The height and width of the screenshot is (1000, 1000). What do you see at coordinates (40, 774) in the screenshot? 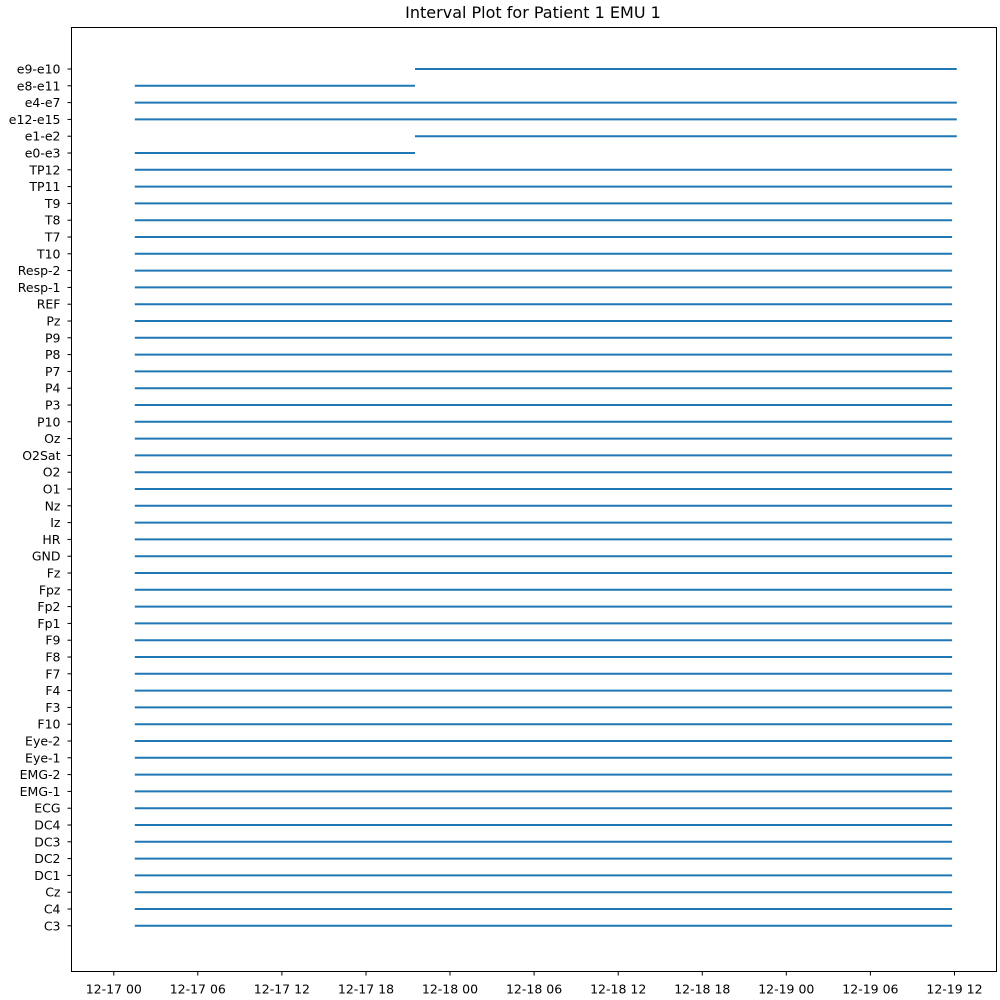
I see `y-tick-label: EMG-2` at bounding box center [40, 774].